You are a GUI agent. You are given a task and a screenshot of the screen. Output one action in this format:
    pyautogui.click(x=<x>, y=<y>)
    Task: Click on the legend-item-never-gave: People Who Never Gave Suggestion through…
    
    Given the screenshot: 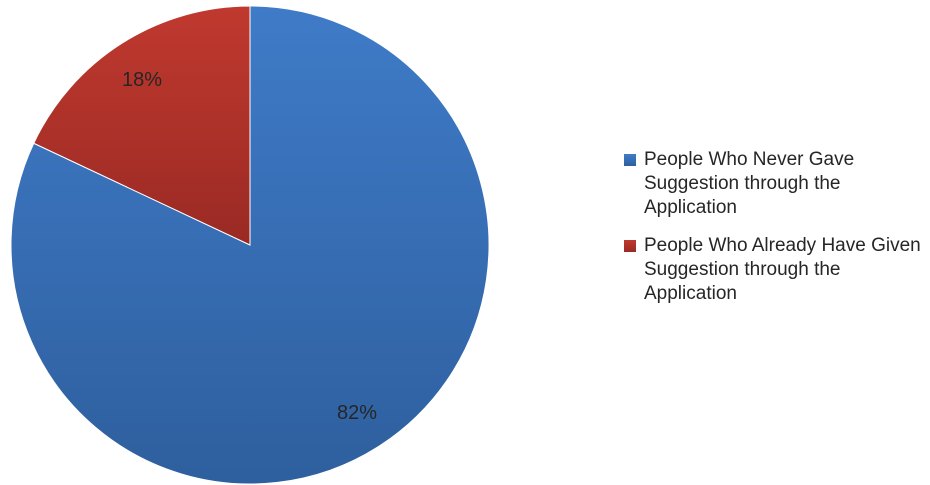 What is the action you would take?
    pyautogui.click(x=774, y=184)
    